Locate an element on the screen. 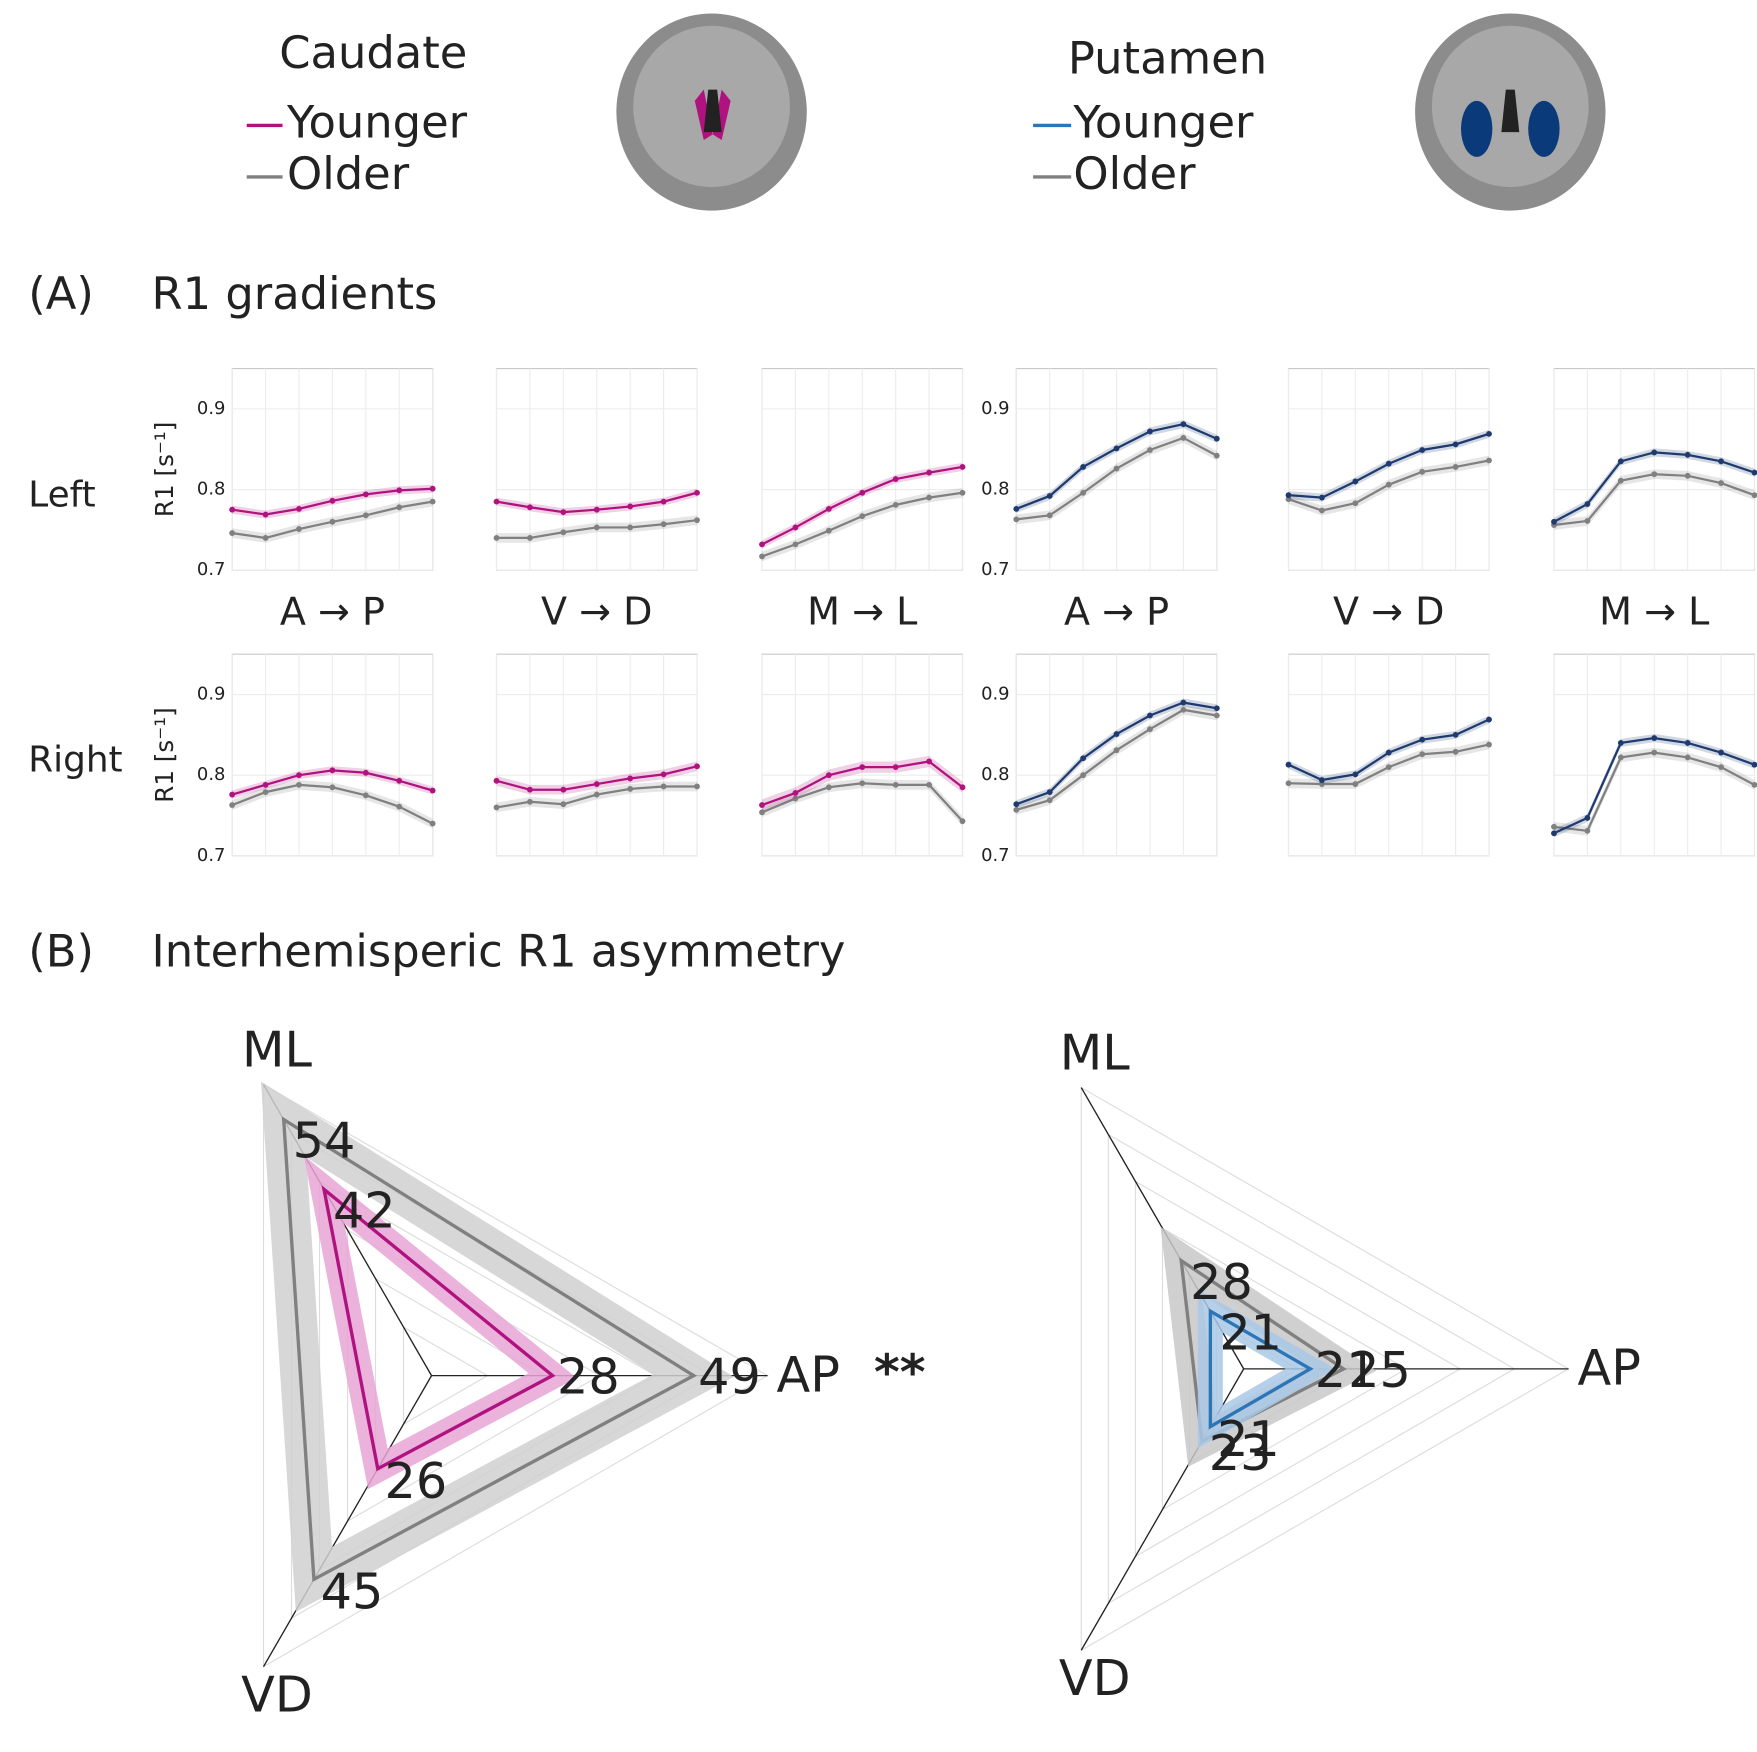 The height and width of the screenshot is (1752, 1757). brain-image-putamen is located at coordinates (1510, 112).